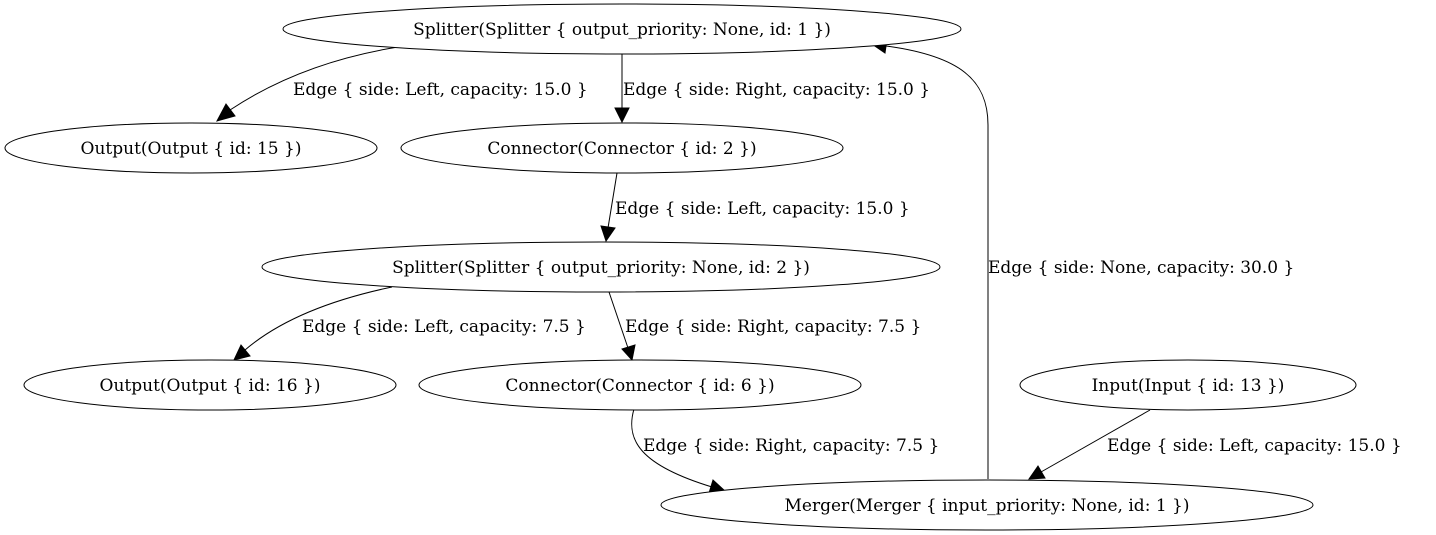 The height and width of the screenshot is (535, 1436). I want to click on edge-splitter2-connector6: Edge { side: Right, capacity: 7.5 }, so click(764, 326).